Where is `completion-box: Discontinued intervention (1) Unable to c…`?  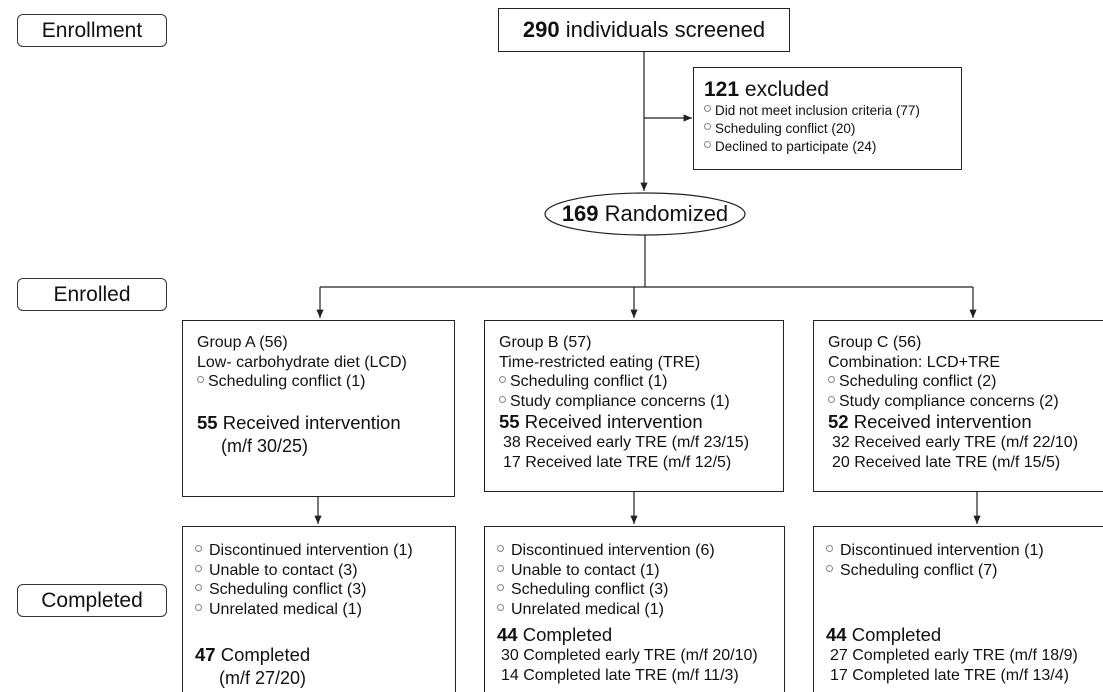 completion-box: Discontinued intervention (1) Unable to c… is located at coordinates (319, 609).